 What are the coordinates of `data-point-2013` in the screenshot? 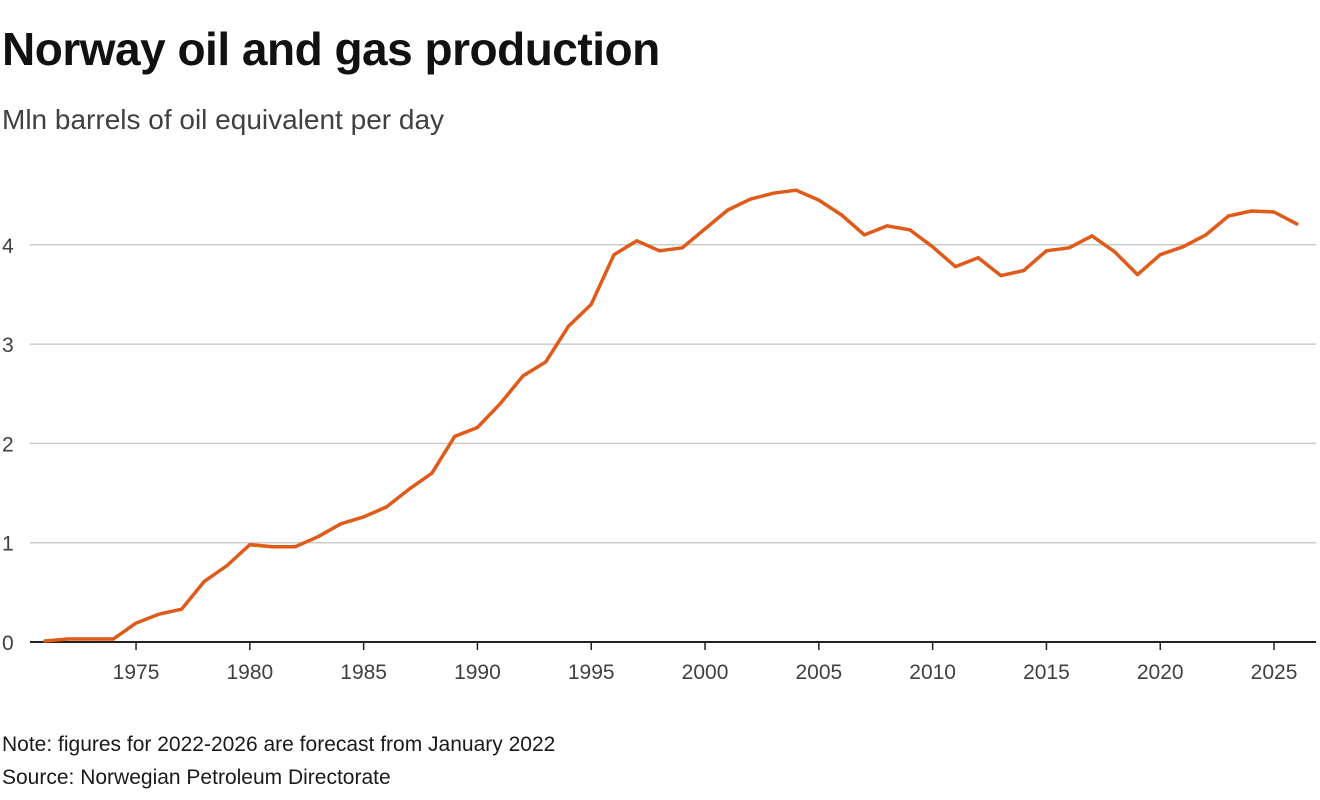 It's located at (1001, 276).